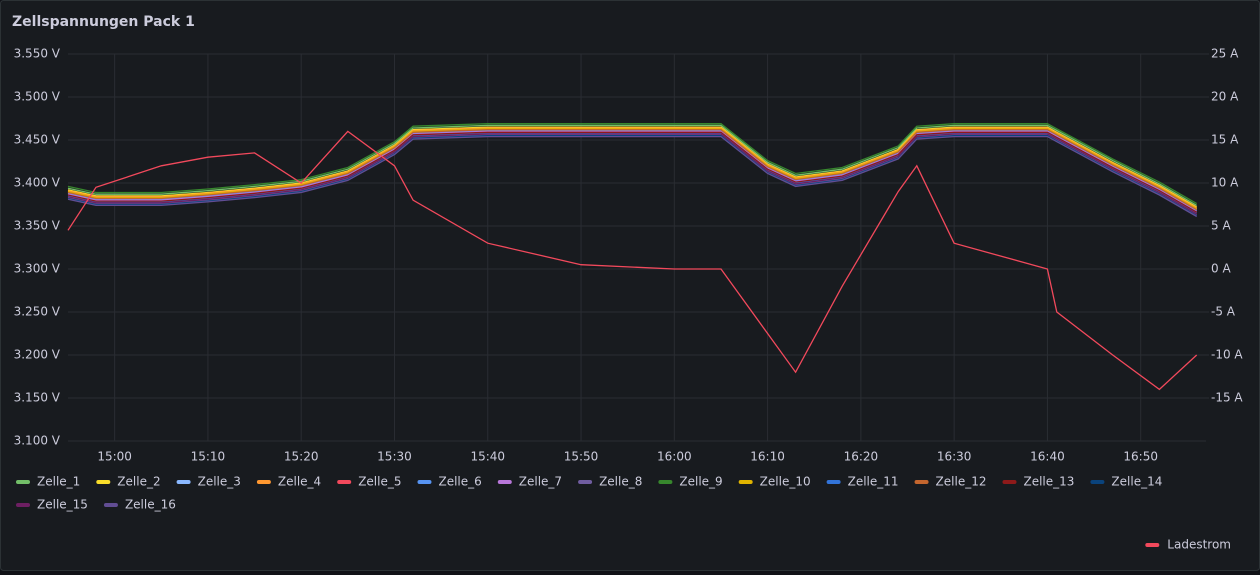 This screenshot has height=575, width=1260. I want to click on legend-item: Zelle_9, so click(690, 482).